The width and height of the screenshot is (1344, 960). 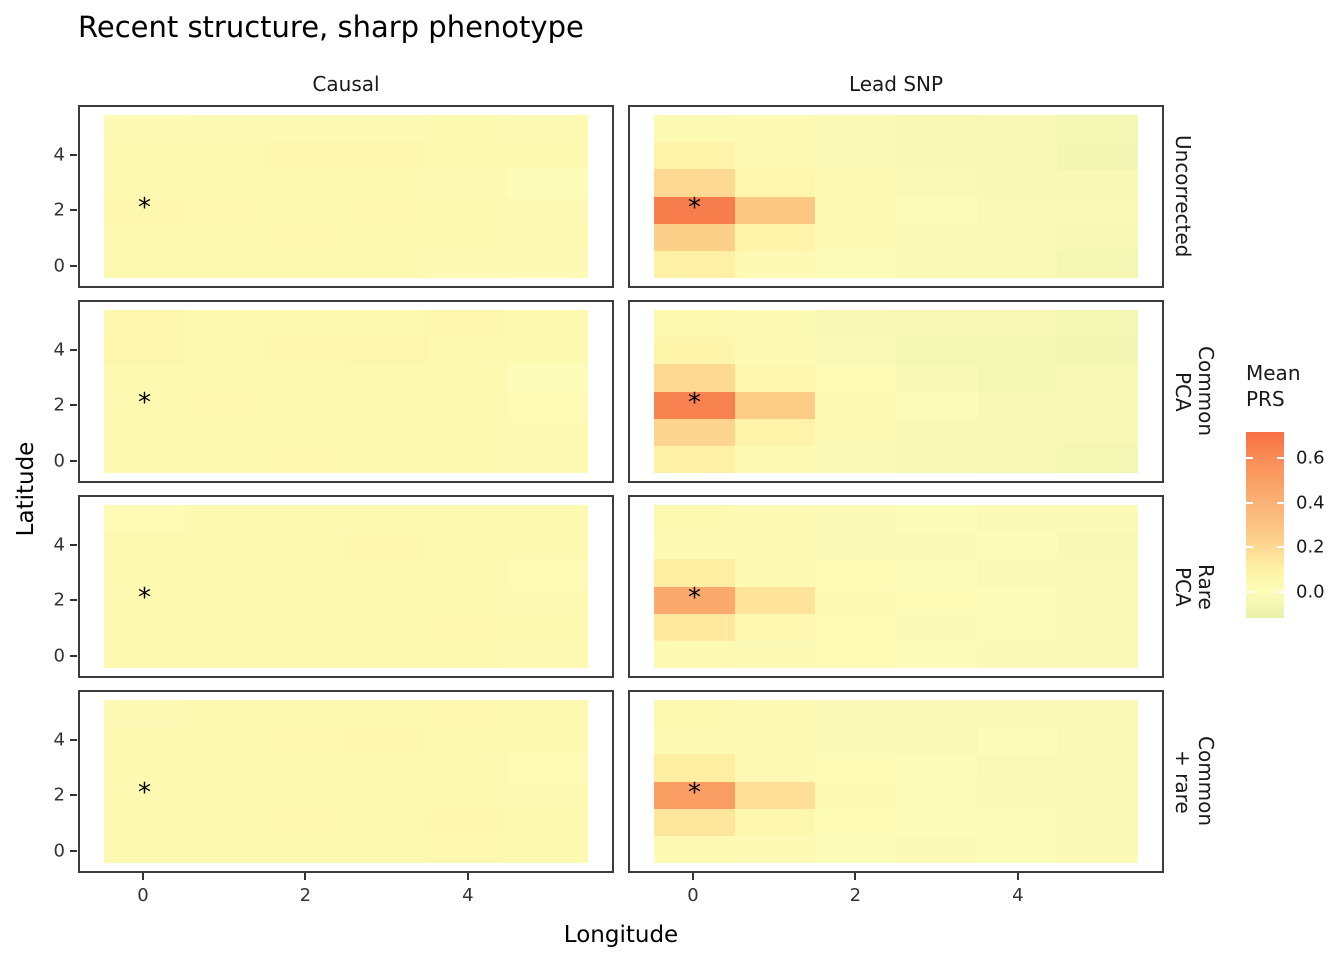 What do you see at coordinates (1018, 895) in the screenshot?
I see `x-axis-tick-label: 4` at bounding box center [1018, 895].